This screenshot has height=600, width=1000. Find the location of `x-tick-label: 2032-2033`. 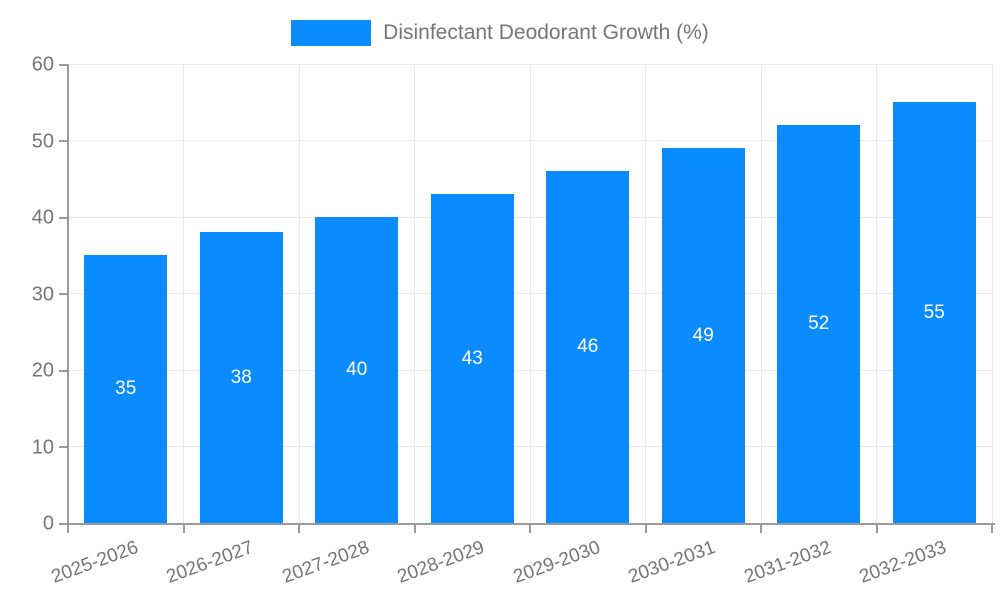

x-tick-label: 2032-2033 is located at coordinates (903, 562).